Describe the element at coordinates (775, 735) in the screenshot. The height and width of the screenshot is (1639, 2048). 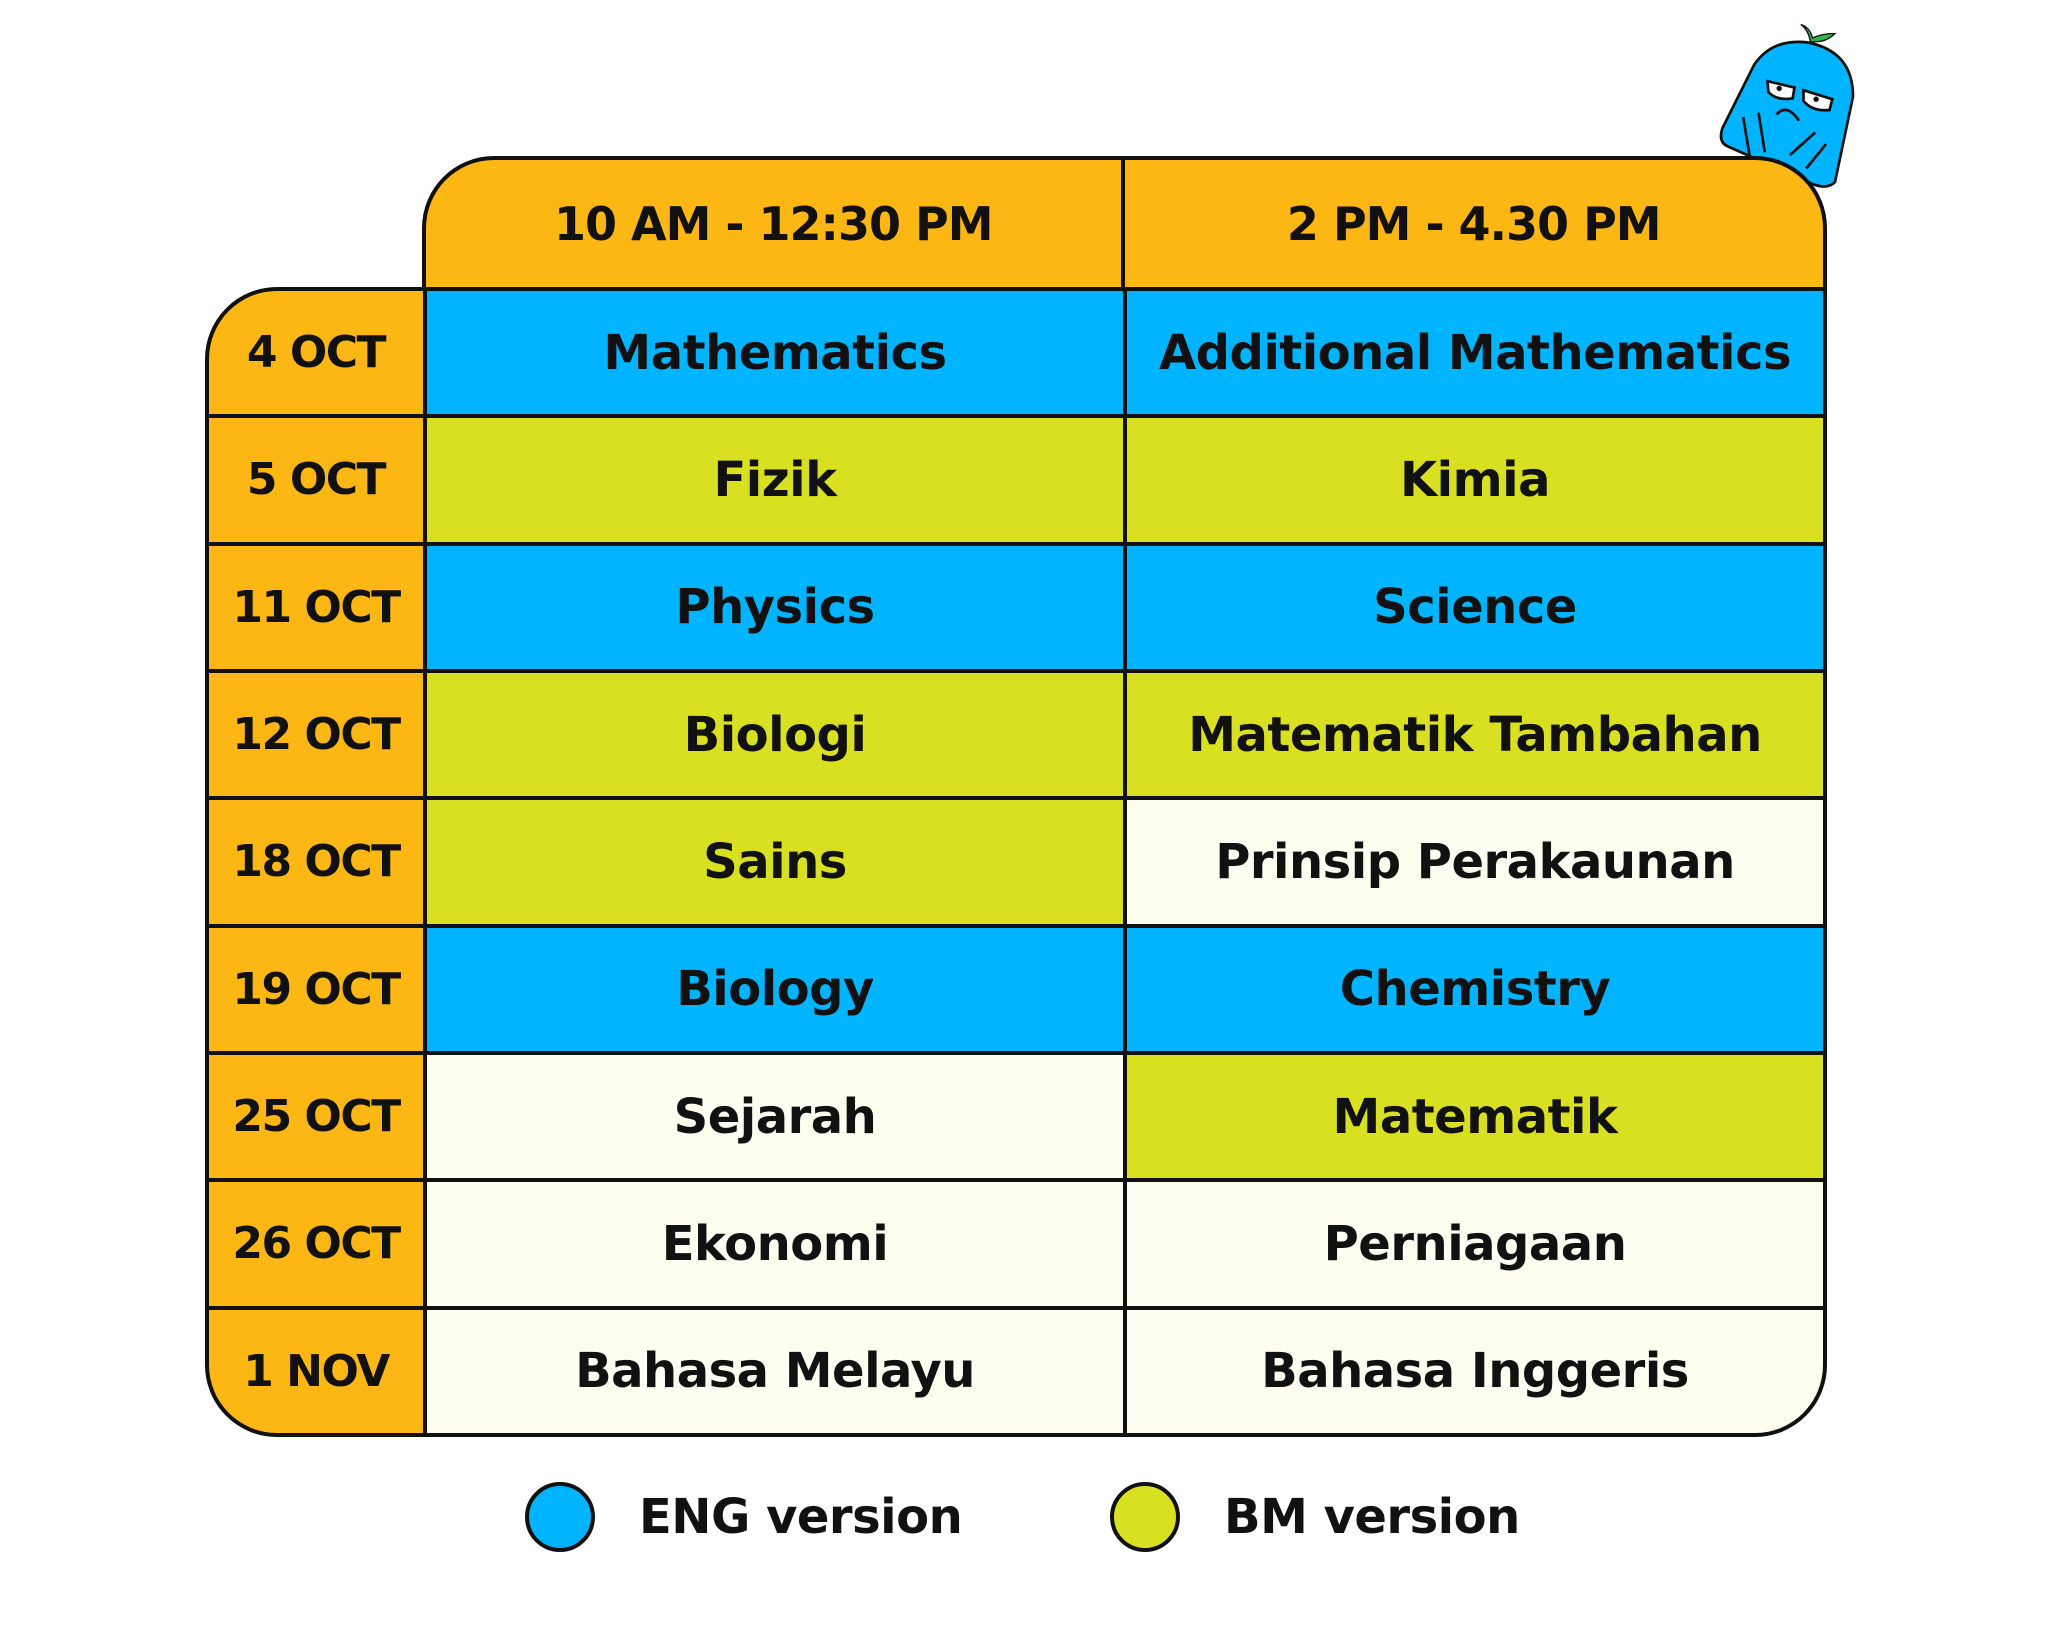
I see `subject-cell: Biologi` at that location.